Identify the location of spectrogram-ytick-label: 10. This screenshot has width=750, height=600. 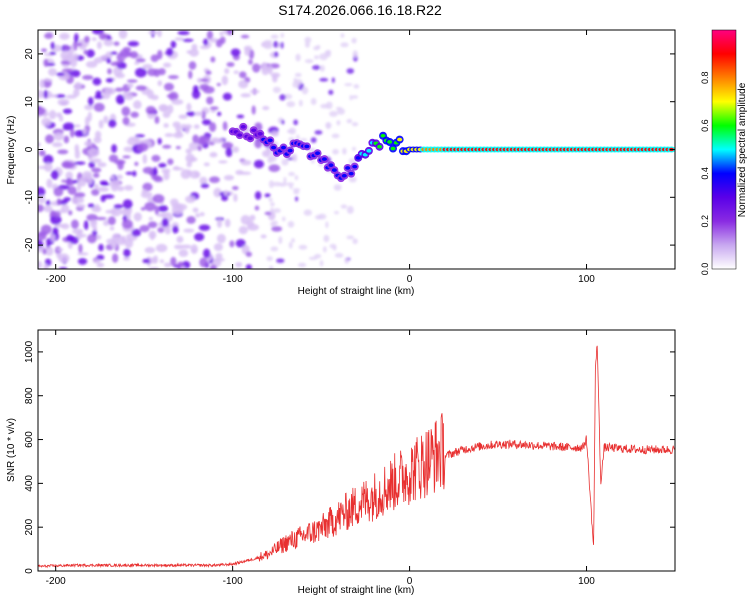
(29, 102).